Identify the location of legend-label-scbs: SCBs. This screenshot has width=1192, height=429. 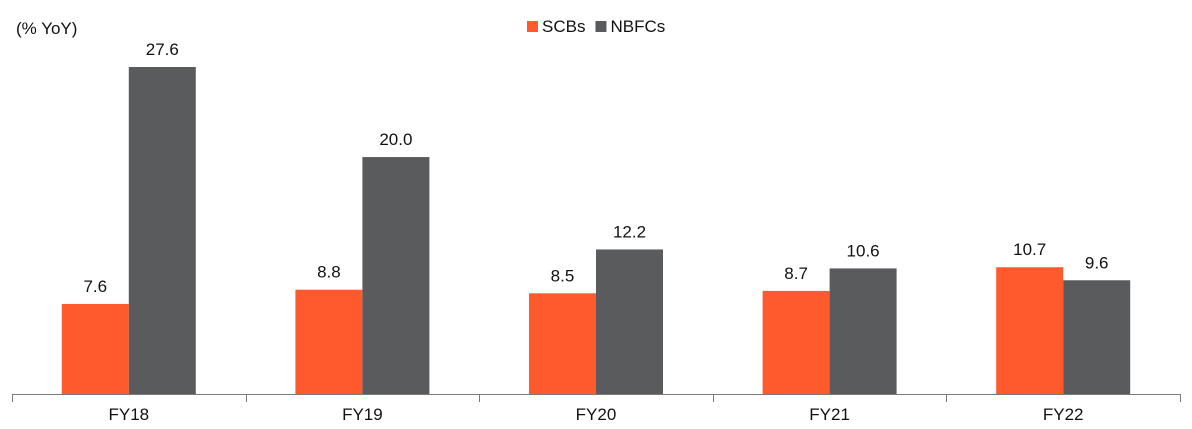
(563, 26).